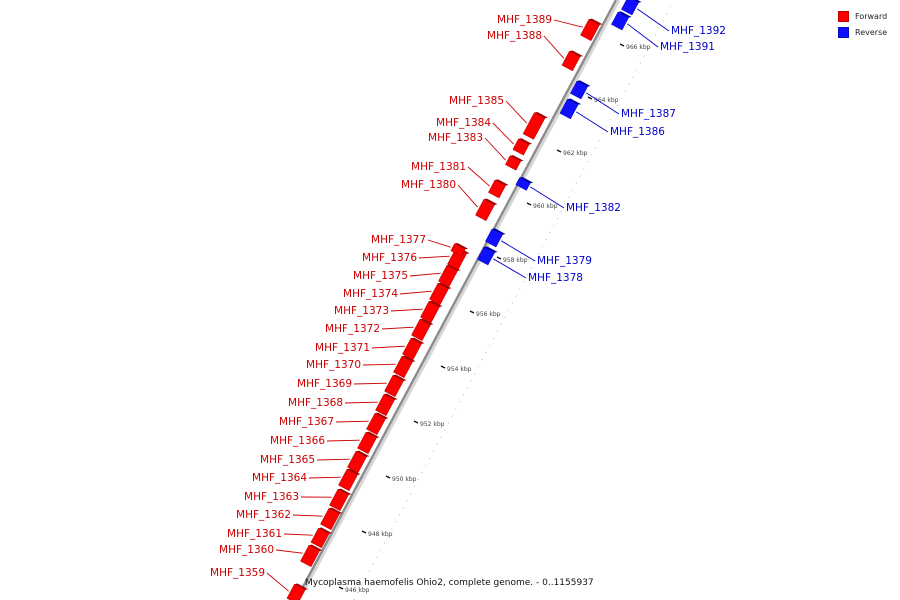 Image resolution: width=900 pixels, height=600 pixels. Describe the element at coordinates (575, 153) in the screenshot. I see `tick-label: 962 kbp` at that location.